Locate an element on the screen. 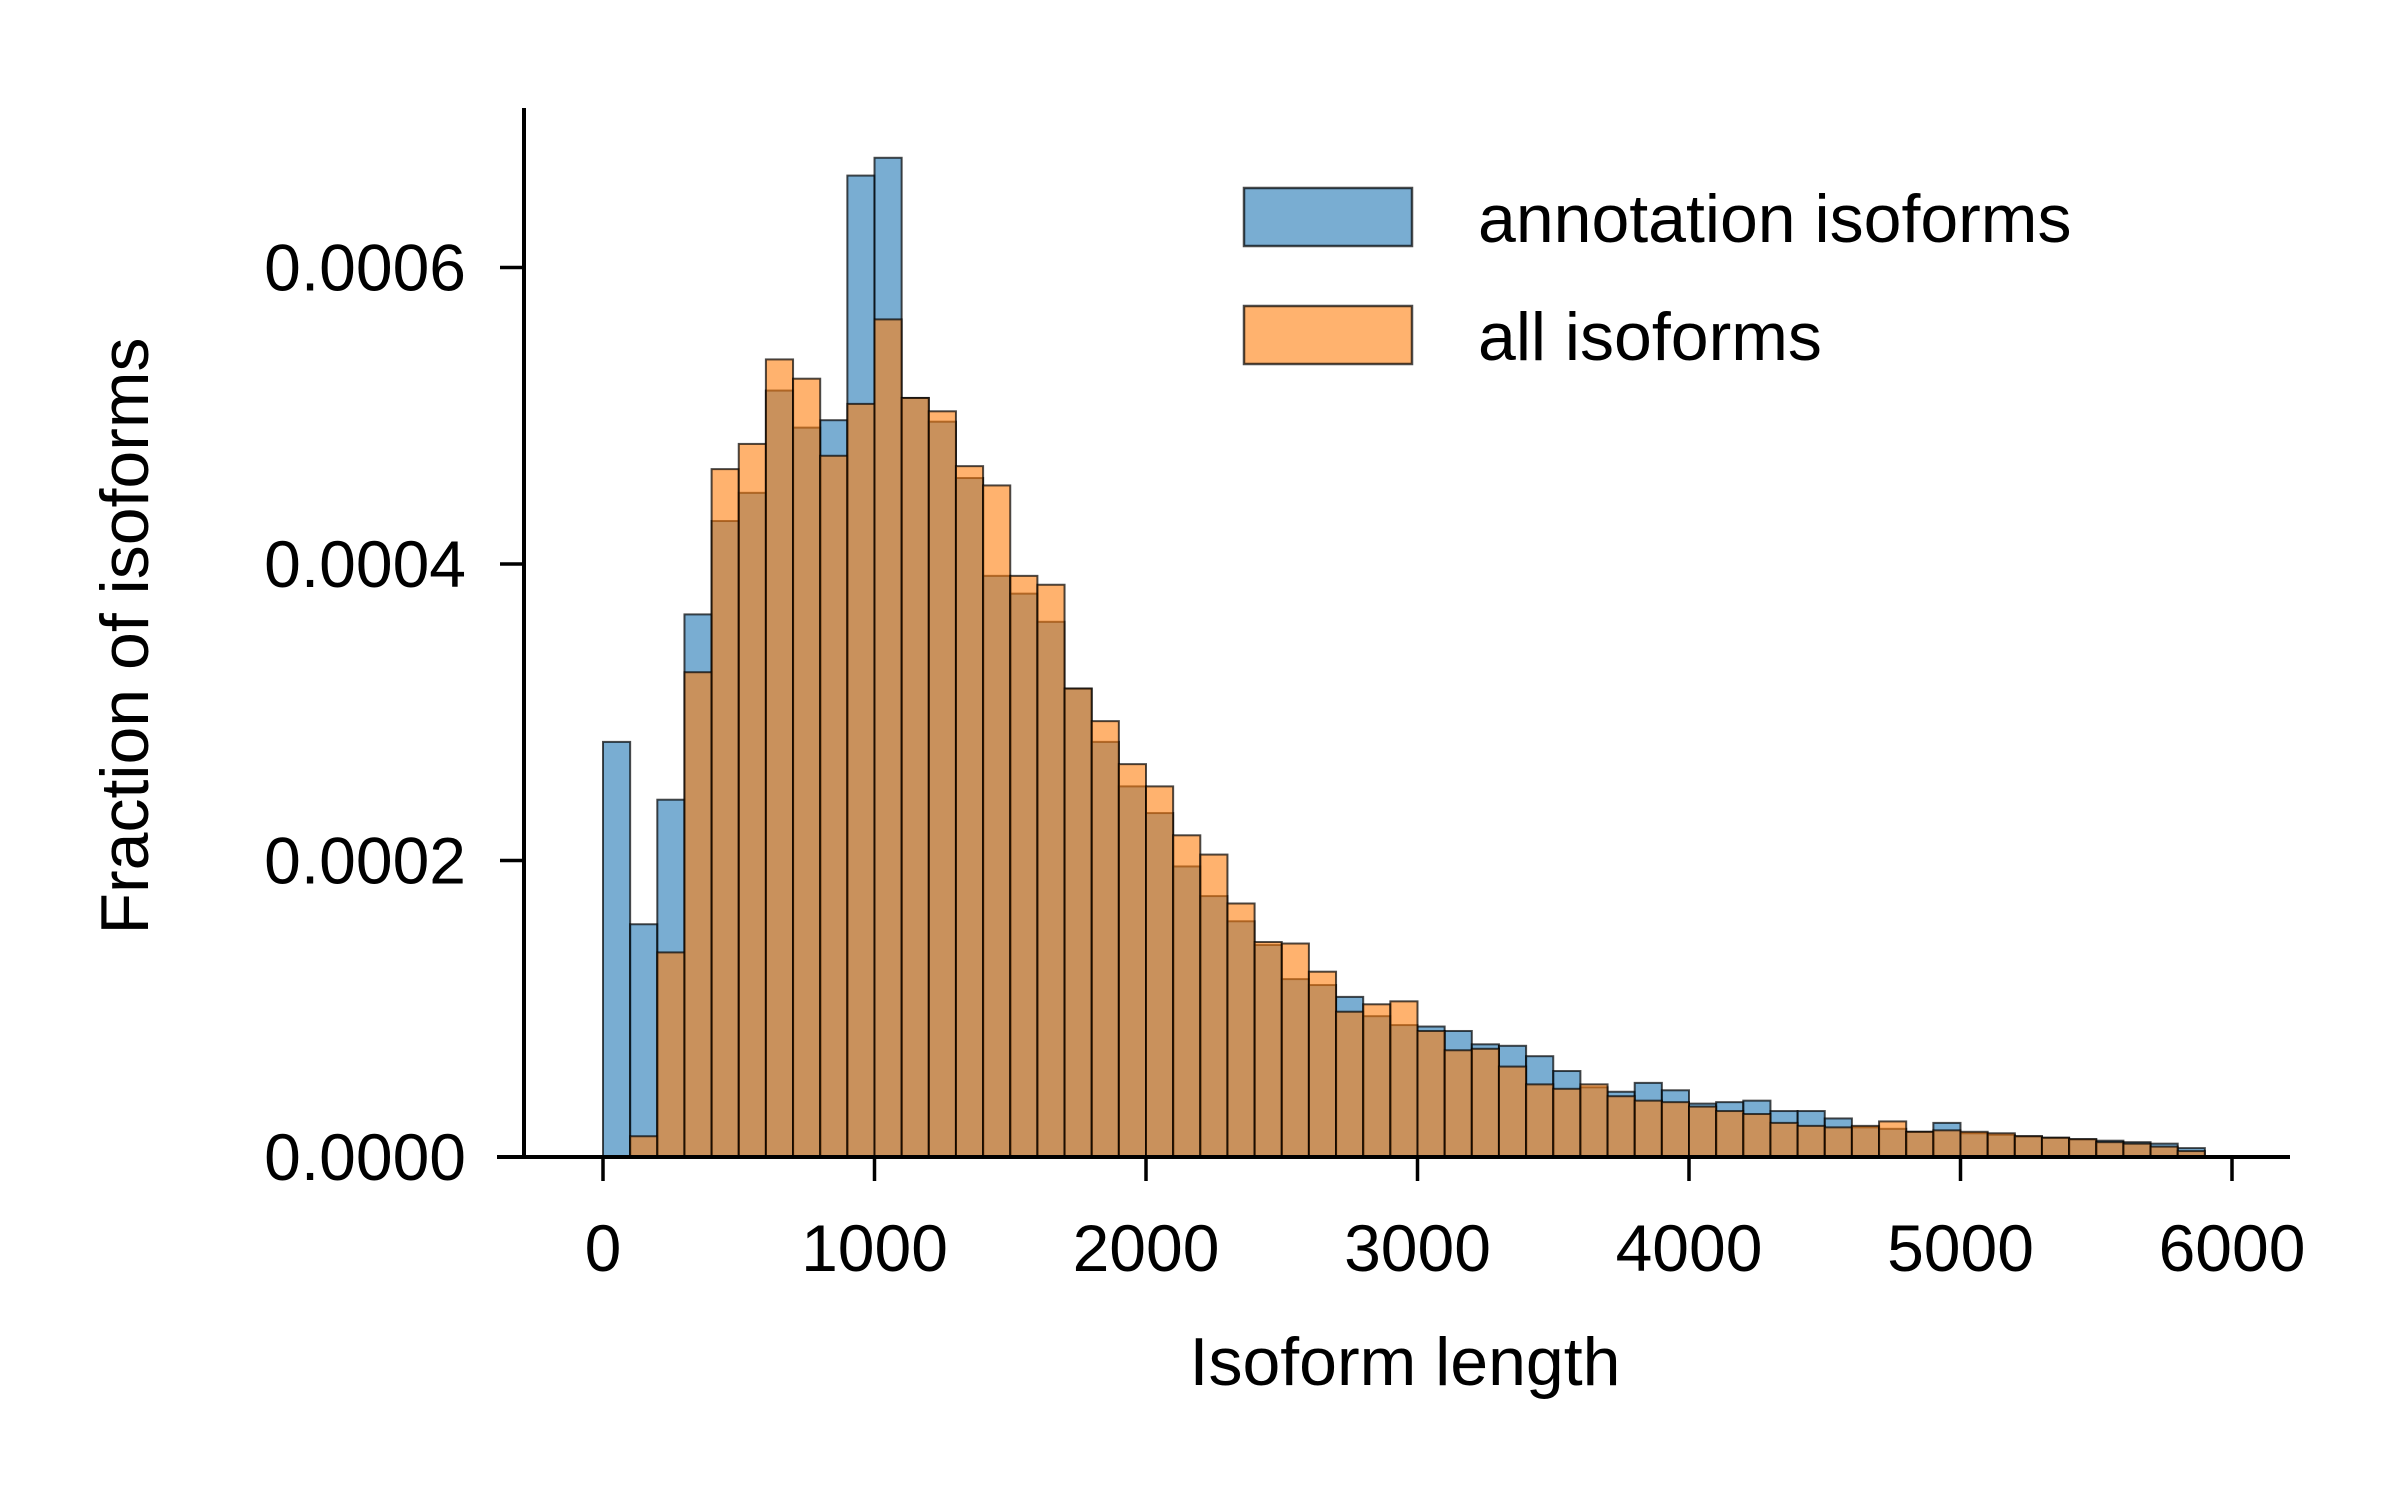 The image size is (2400, 1500). y-tick-label: 0.0002 is located at coordinates (365, 861).